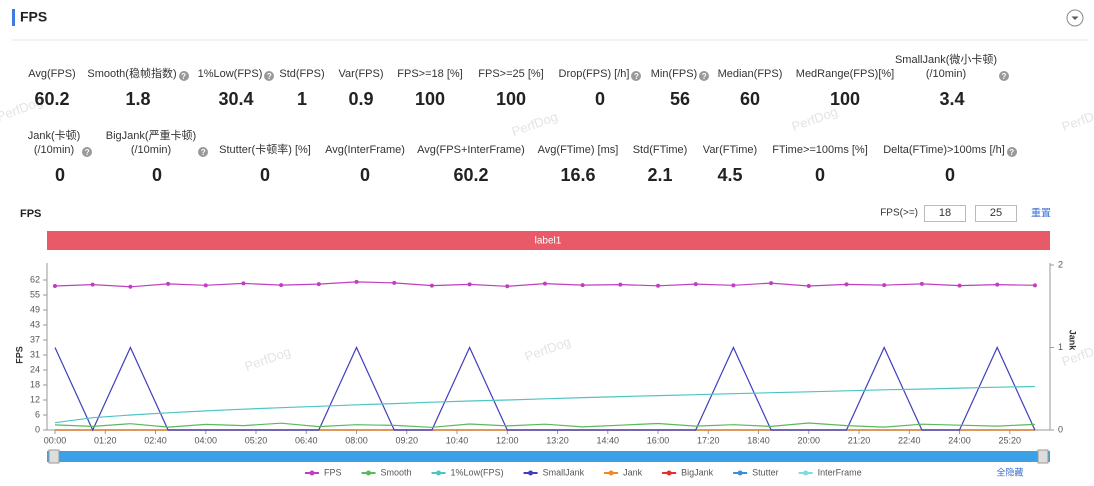  Describe the element at coordinates (157, 157) in the screenshot. I see `stat: BigJank(严重卡顿) (/10min) 0` at that location.